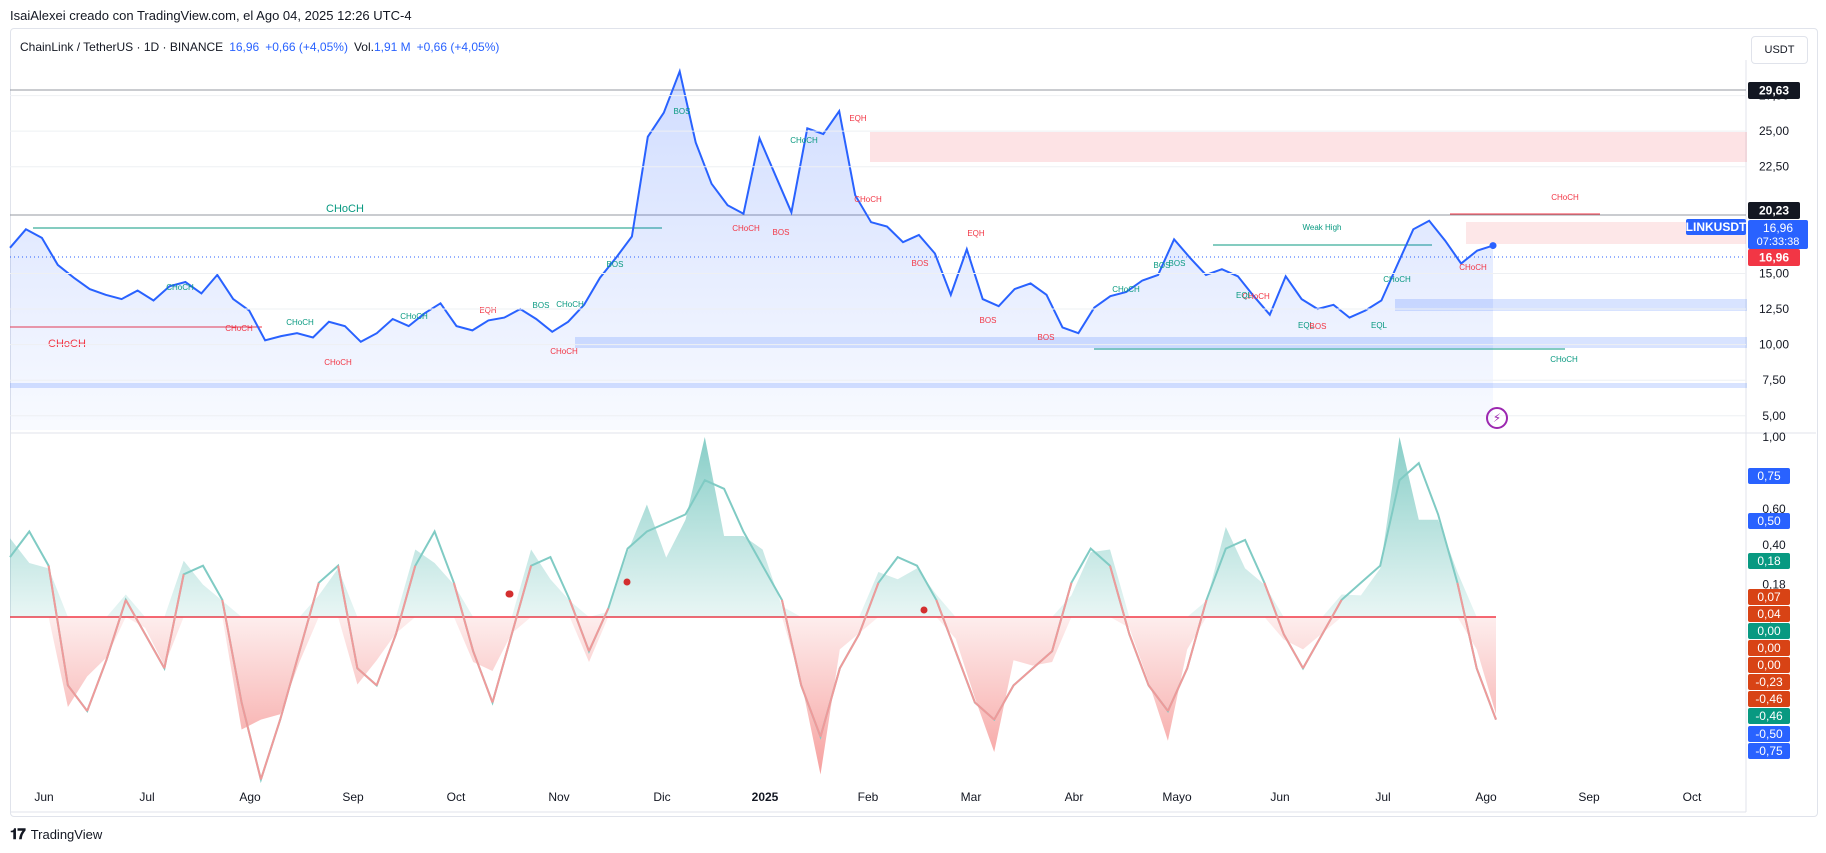 This screenshot has height=853, width=1826. What do you see at coordinates (1769, 734) in the screenshot?
I see `osc-value-label: -0,50` at bounding box center [1769, 734].